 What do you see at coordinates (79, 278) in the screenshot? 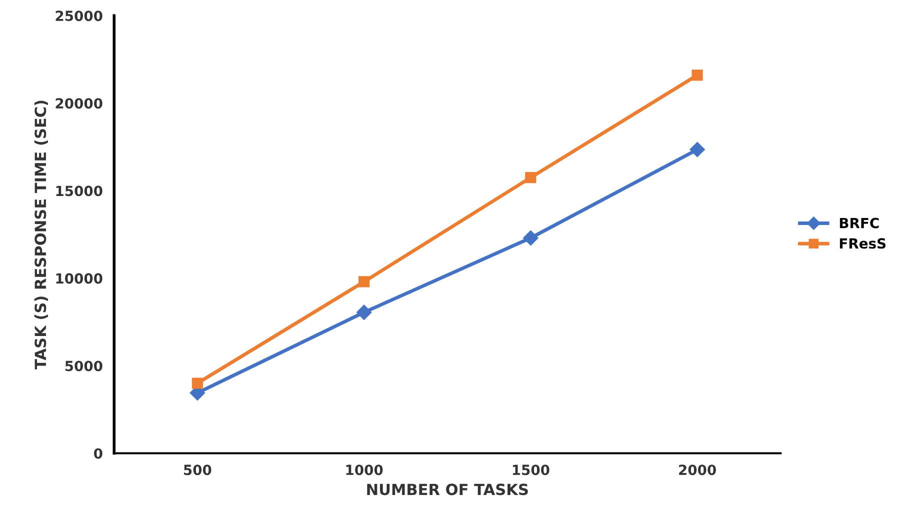
I see `y-tick-label: 10000` at bounding box center [79, 278].